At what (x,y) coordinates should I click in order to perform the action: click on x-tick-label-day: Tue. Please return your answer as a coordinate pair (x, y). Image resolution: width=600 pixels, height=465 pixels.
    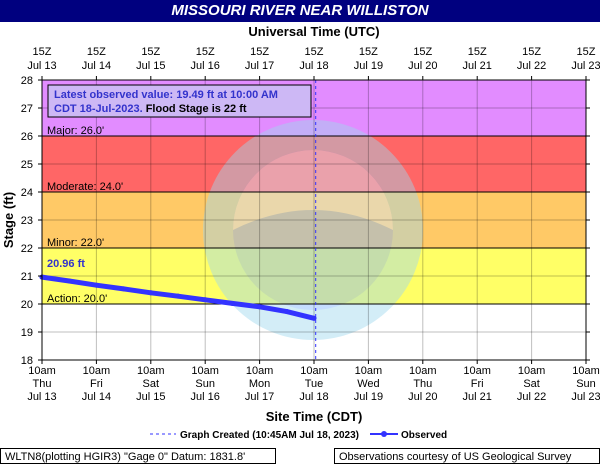
    Looking at the image, I should click on (314, 384).